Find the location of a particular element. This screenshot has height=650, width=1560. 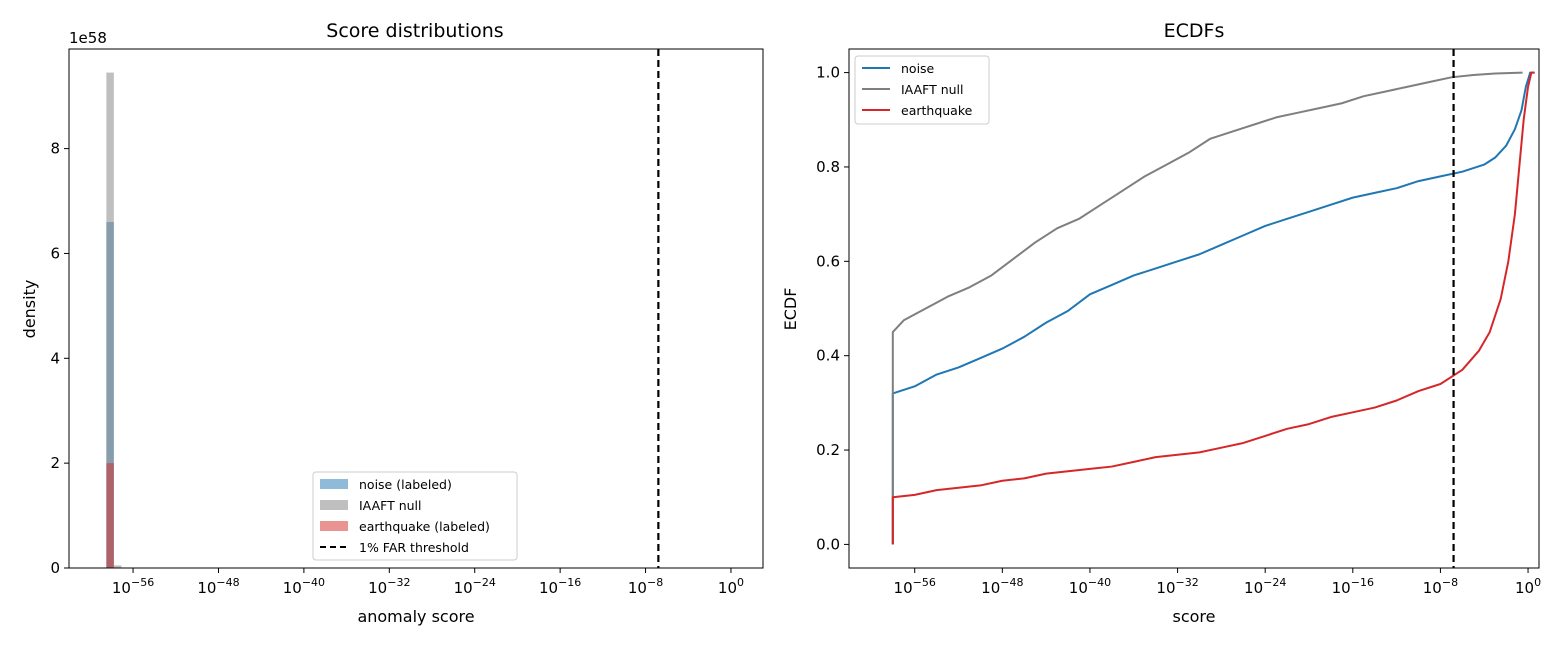

y-tick-label: 1.0 is located at coordinates (828, 73).